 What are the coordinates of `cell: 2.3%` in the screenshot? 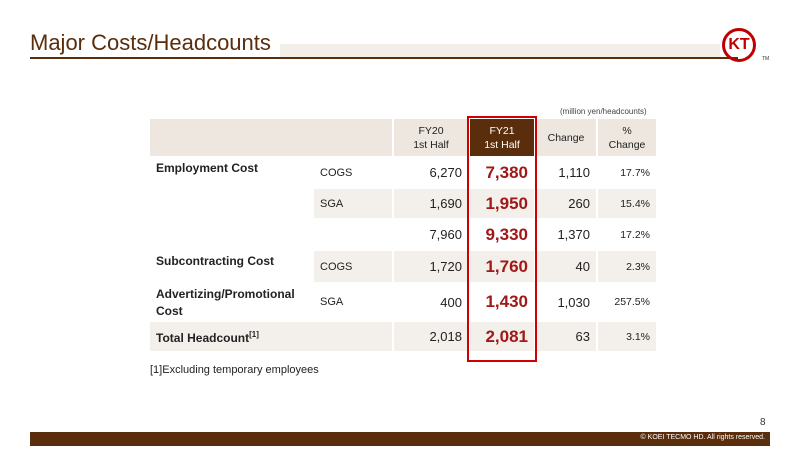 It's located at (627, 266).